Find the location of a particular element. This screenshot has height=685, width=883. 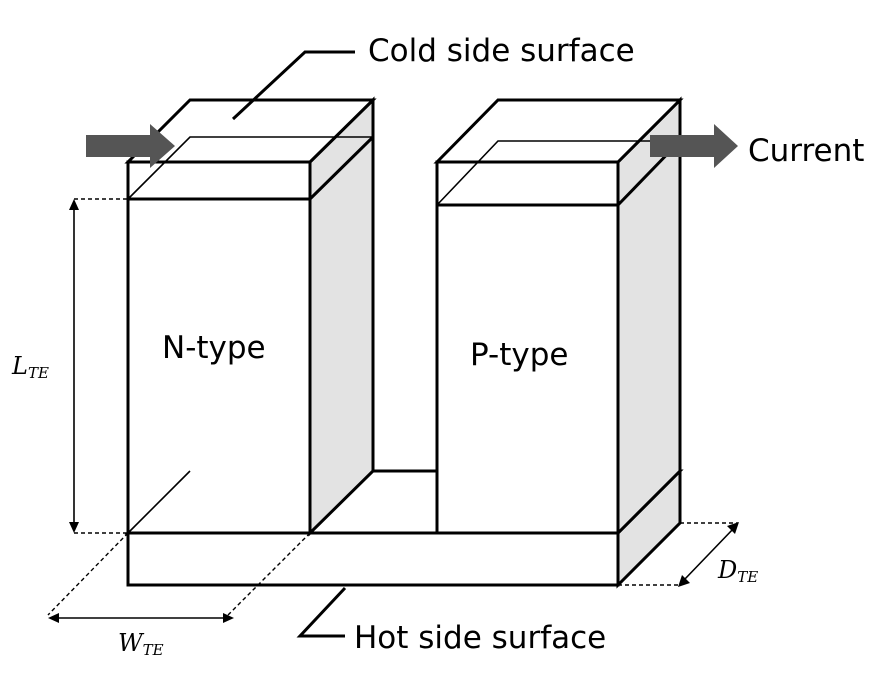

n-leg-front-face is located at coordinates (219, 347).